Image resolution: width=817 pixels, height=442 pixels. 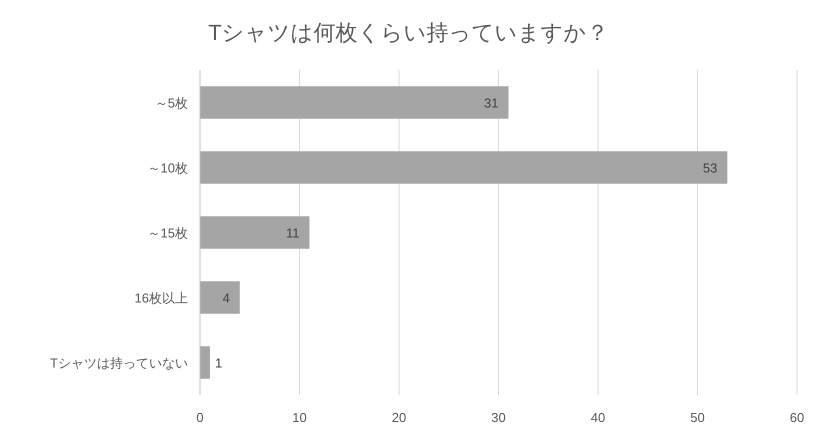 I want to click on y-tick-label: 16枚以上, so click(x=161, y=298).